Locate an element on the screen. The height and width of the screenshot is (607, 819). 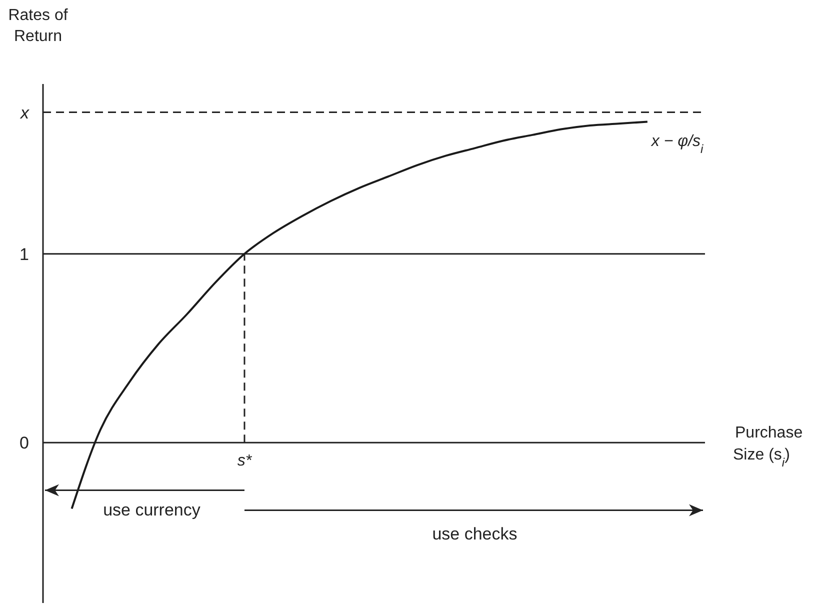
annotation: use checks is located at coordinates (475, 534).